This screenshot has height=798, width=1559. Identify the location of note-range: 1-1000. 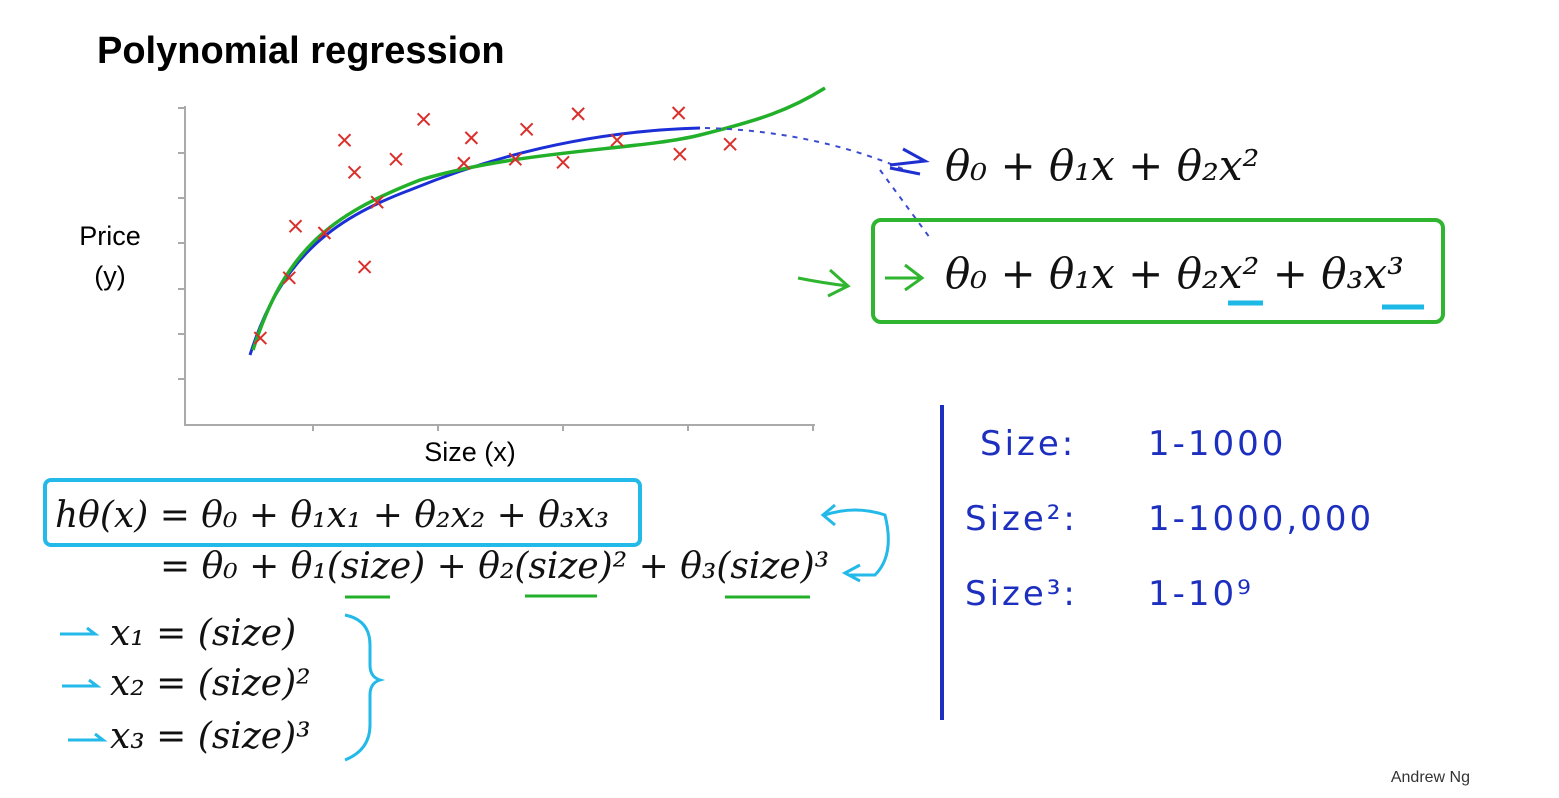
(1217, 444).